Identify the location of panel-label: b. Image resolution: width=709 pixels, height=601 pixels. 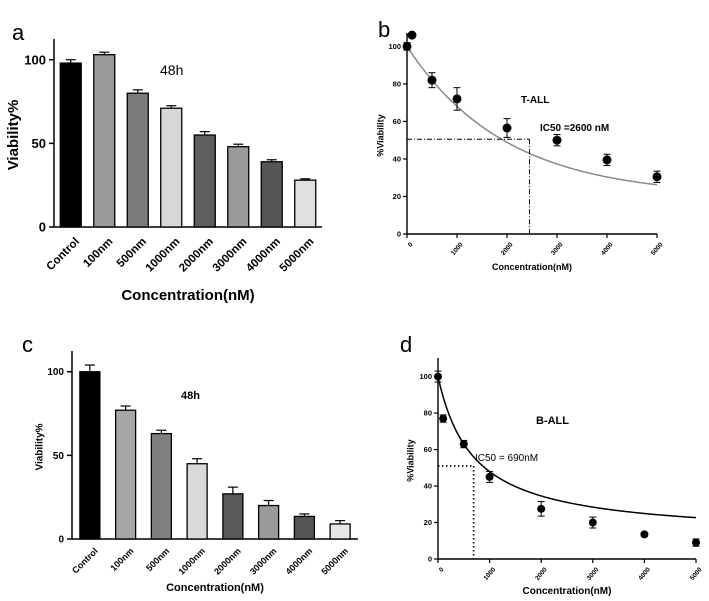
(384, 29).